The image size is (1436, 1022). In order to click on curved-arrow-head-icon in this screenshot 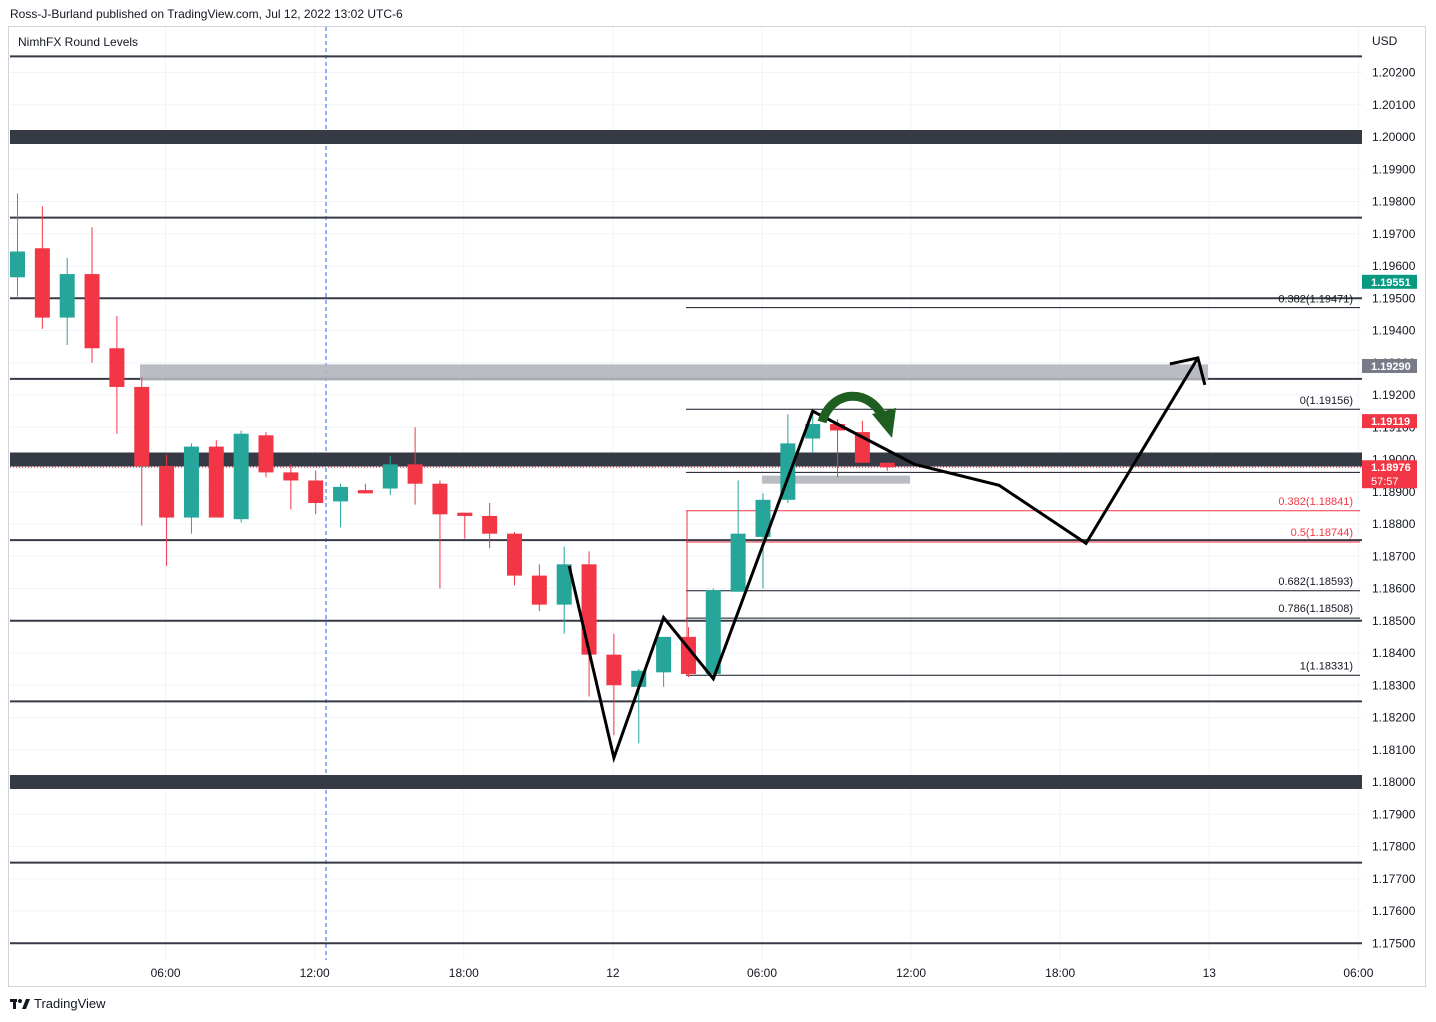, I will do `click(884, 423)`.